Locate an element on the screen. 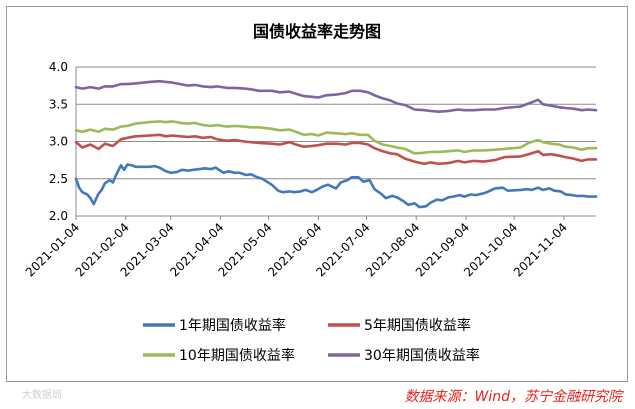  y-tick-label: 3.5 is located at coordinates (58, 104).